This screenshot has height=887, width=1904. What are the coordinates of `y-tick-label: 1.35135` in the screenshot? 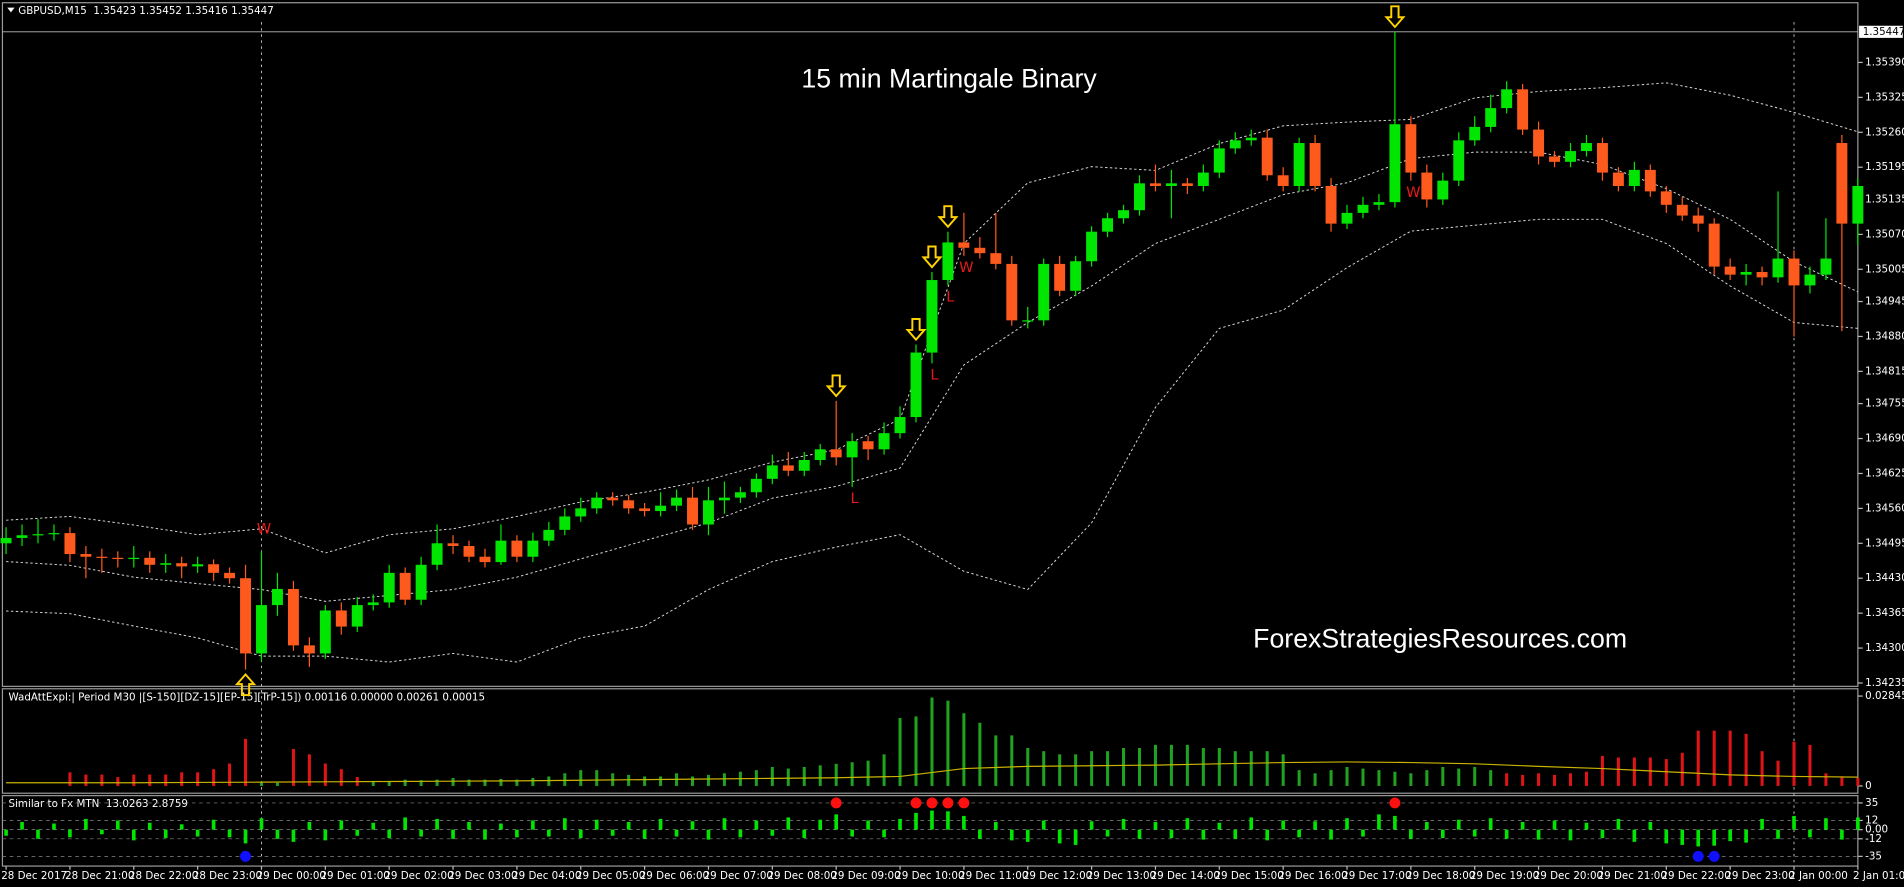 It's located at (1884, 199).